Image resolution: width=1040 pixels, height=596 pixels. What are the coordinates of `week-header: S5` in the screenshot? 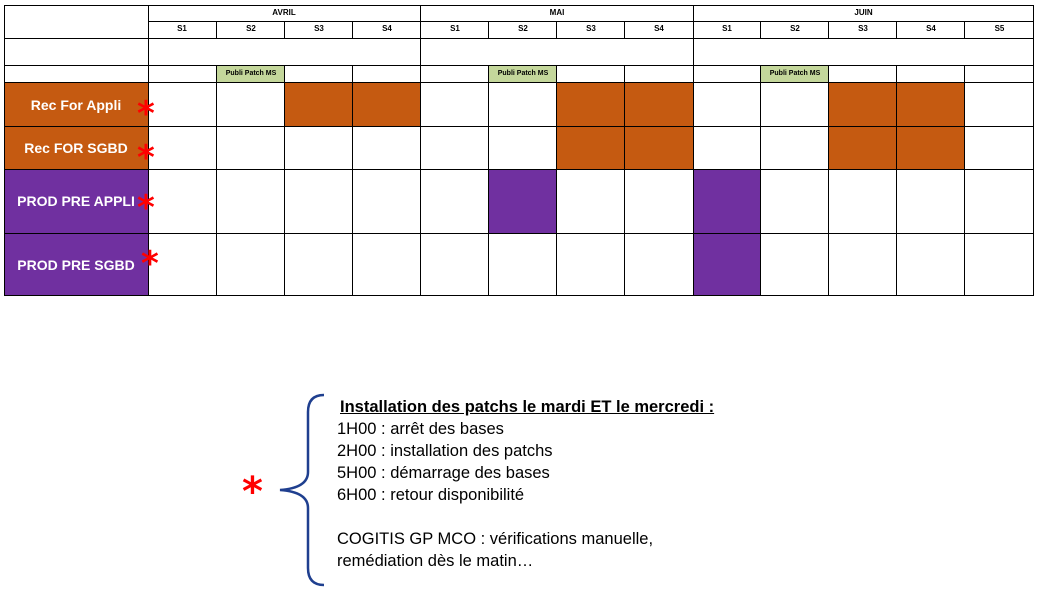 It's located at (999, 29).